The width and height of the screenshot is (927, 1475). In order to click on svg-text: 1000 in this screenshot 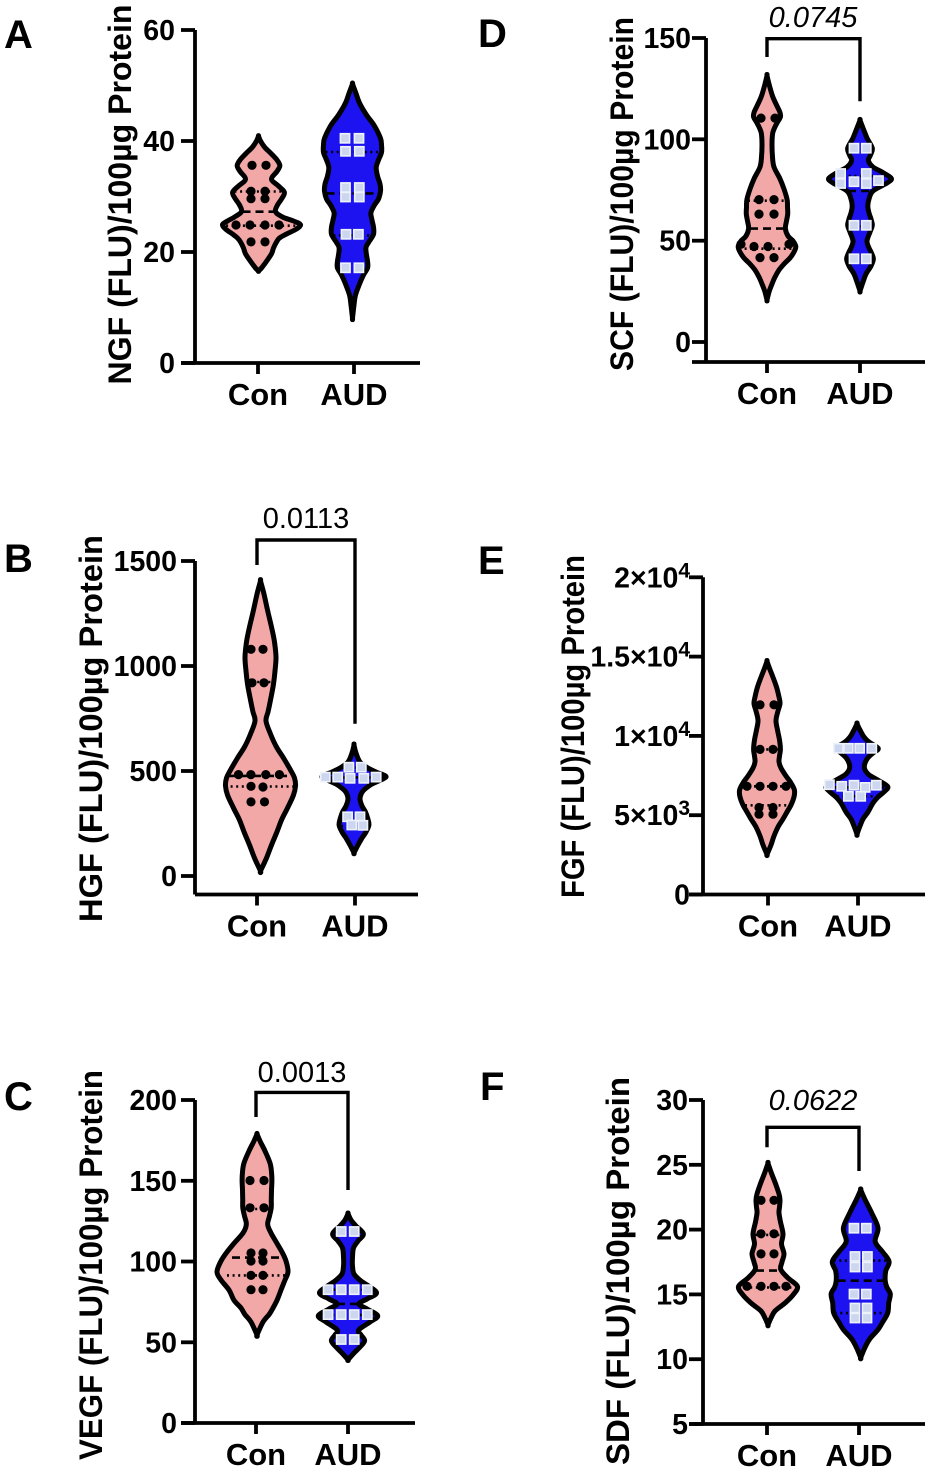, I will do `click(145, 667)`.